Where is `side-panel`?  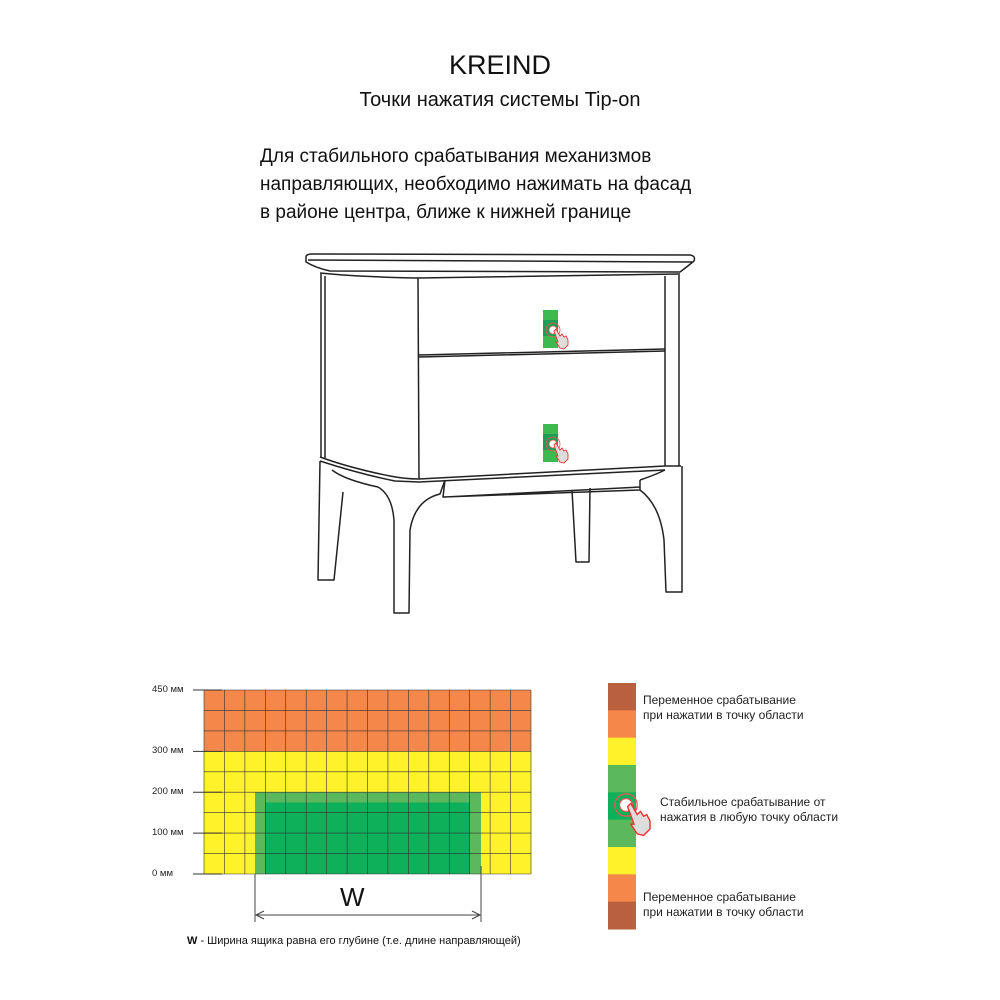 side-panel is located at coordinates (323, 366).